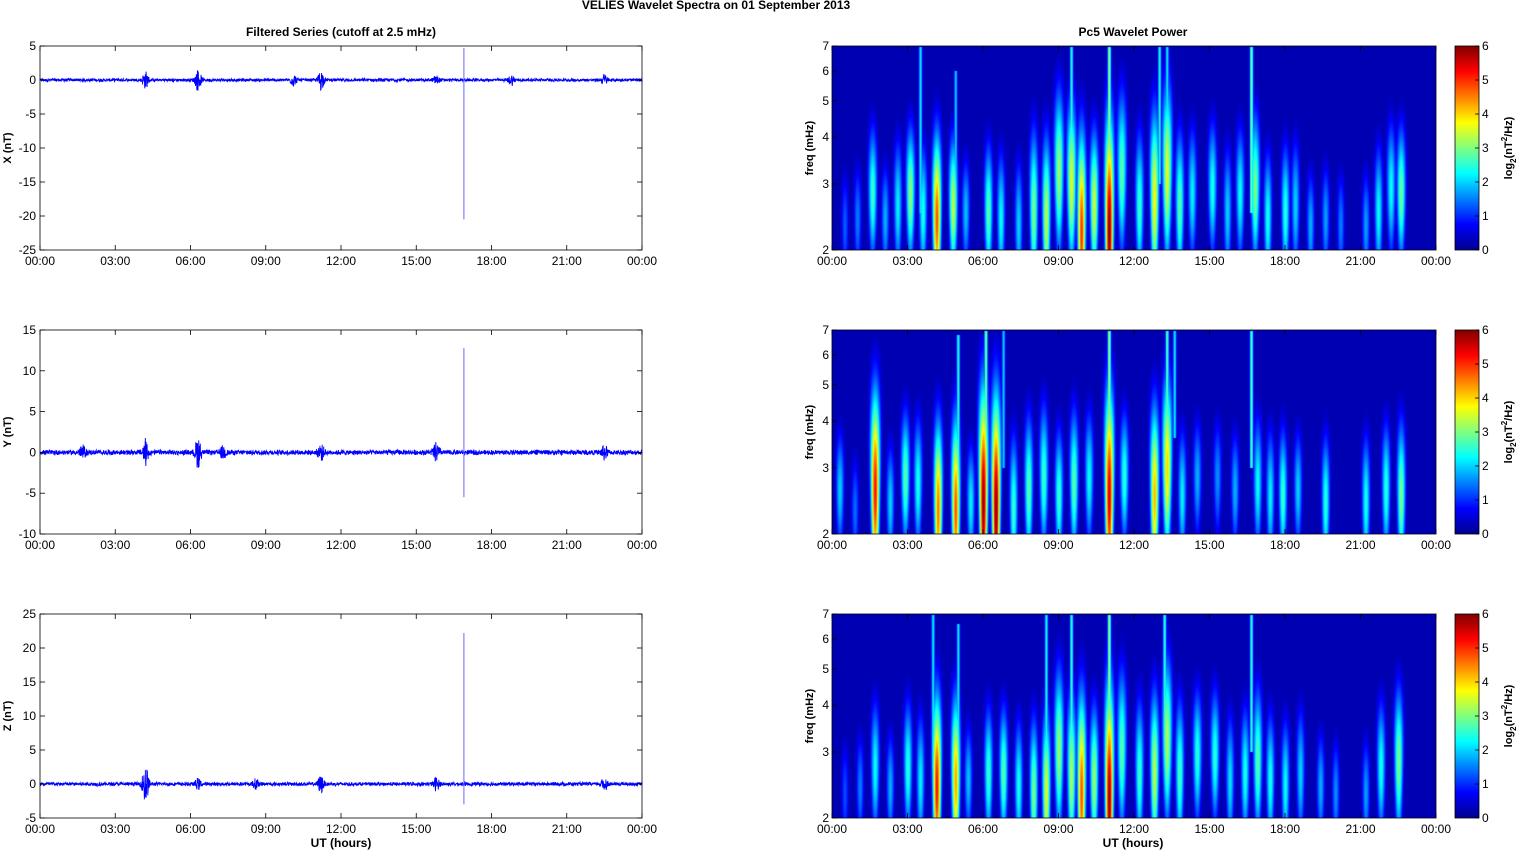 The image size is (1518, 851). Describe the element at coordinates (341, 545) in the screenshot. I see `series-x-tick-label: 12:00` at that location.